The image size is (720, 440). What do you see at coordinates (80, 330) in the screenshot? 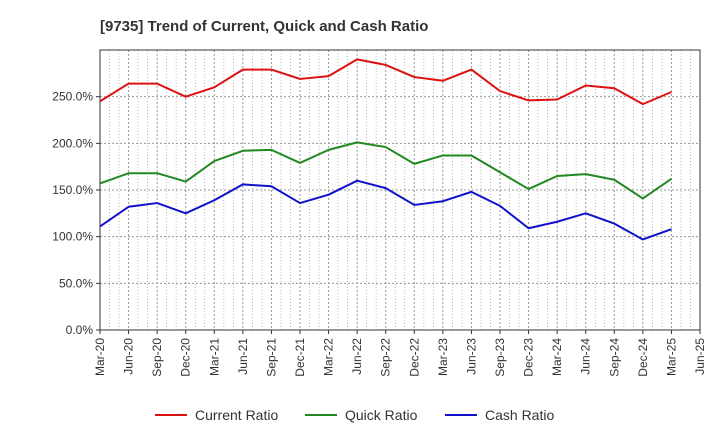
I see `y-tick-label: 0.0%` at bounding box center [80, 330].